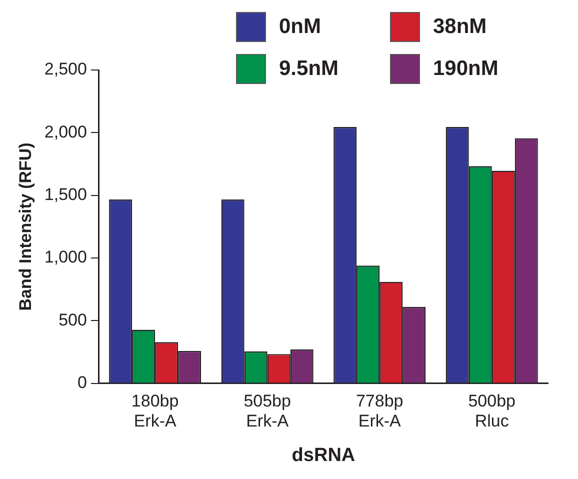  Describe the element at coordinates (460, 27) in the screenshot. I see `legend-label: 38nM` at that location.